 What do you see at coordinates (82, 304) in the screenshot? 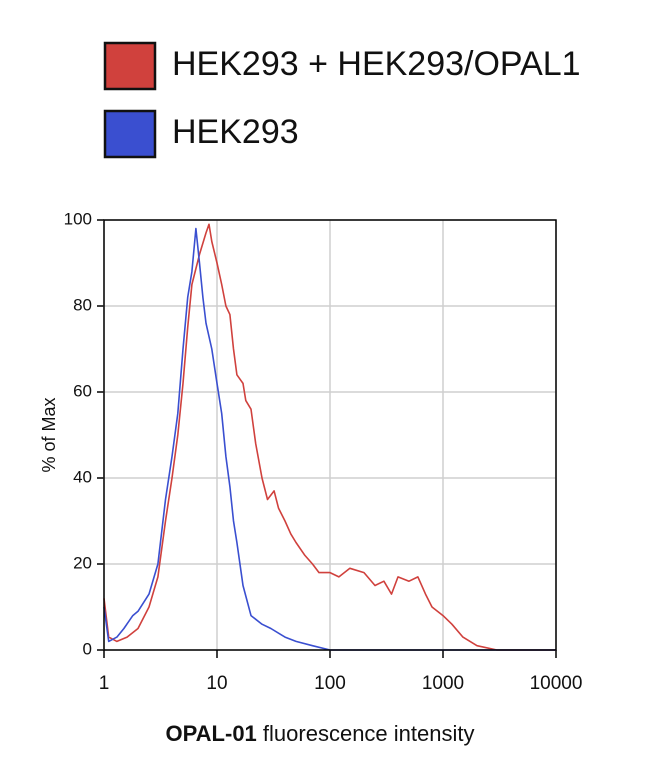
I see `y-tick-label: 80` at bounding box center [82, 304].